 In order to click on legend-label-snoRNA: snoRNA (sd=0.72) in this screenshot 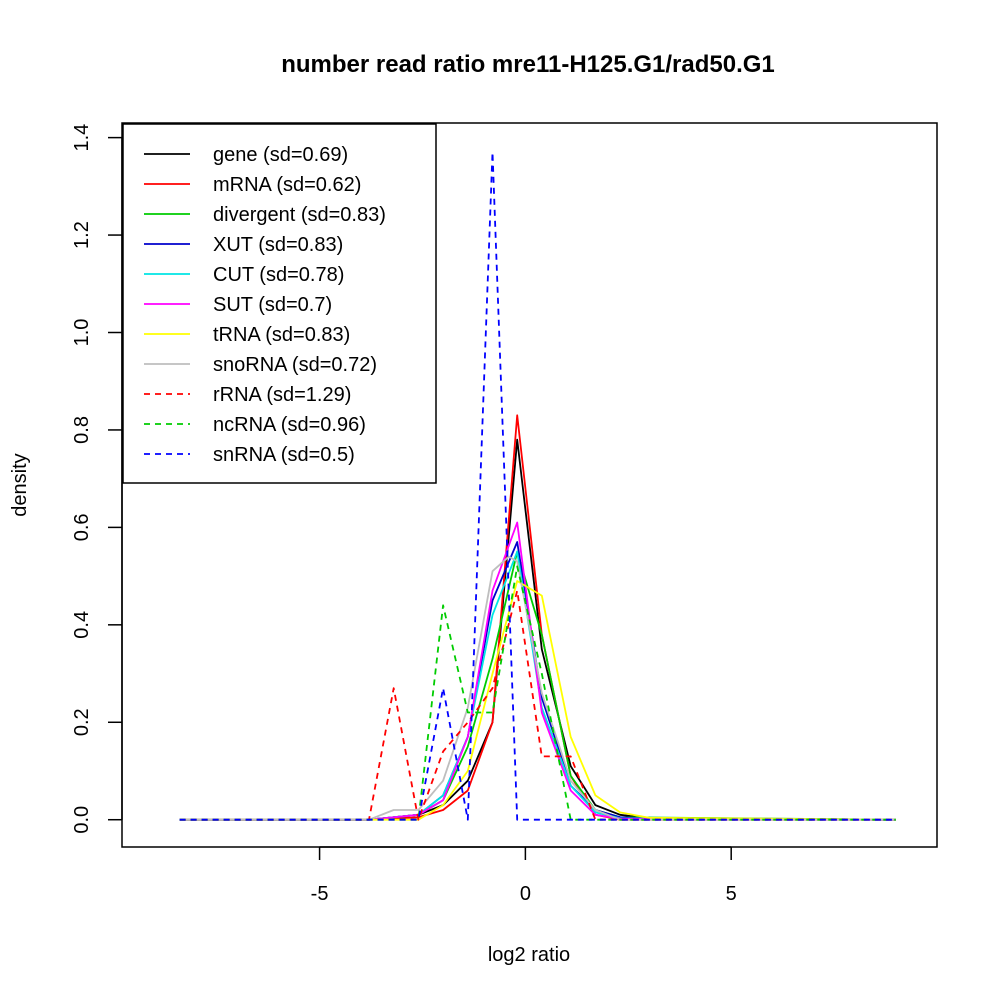, I will do `click(295, 365)`.